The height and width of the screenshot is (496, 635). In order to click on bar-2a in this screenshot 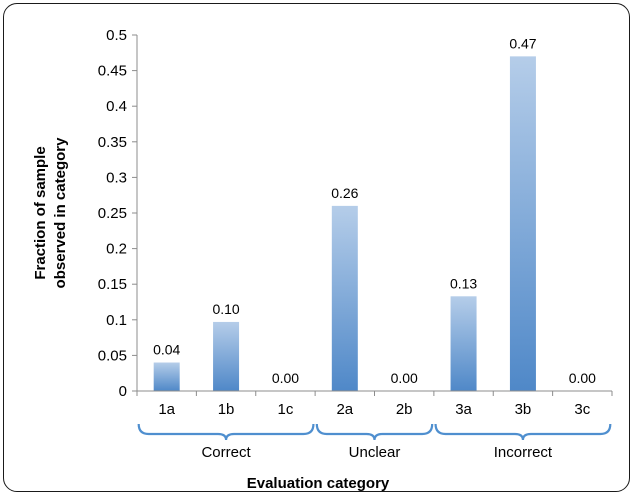, I will do `click(344, 298)`.